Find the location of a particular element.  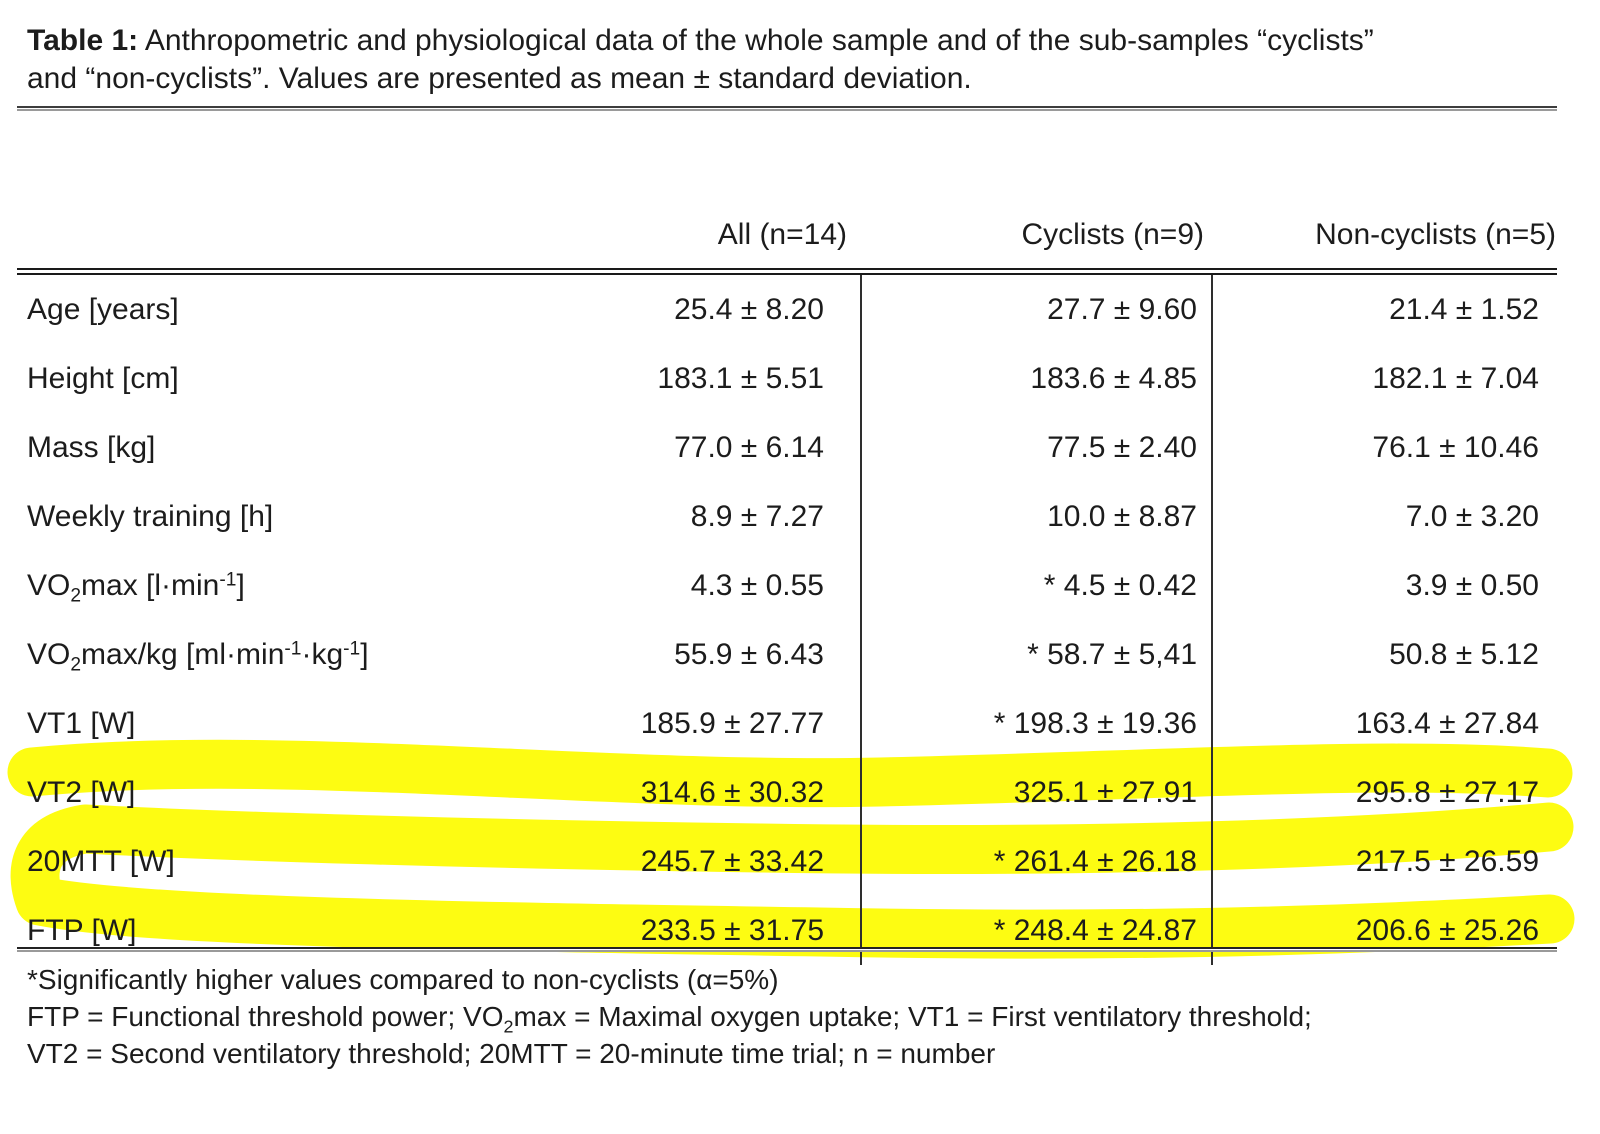

value-cyclists: 27.7 ± 9.60 is located at coordinates (1037, 307).